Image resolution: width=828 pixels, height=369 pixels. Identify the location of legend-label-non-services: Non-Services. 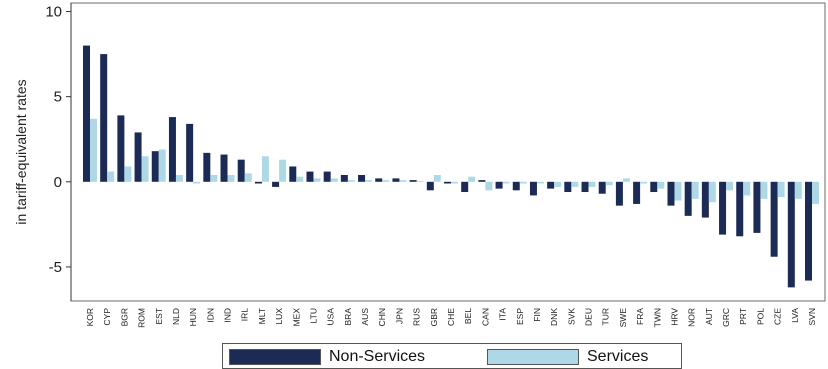
(377, 356).